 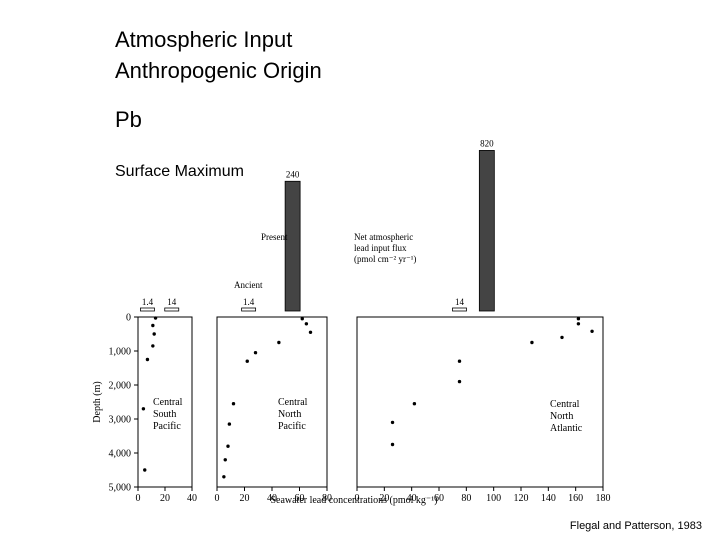 I want to click on x-axis-label: Seawater lead concentrations (pmol kg⁻¹), so click(x=353, y=500).